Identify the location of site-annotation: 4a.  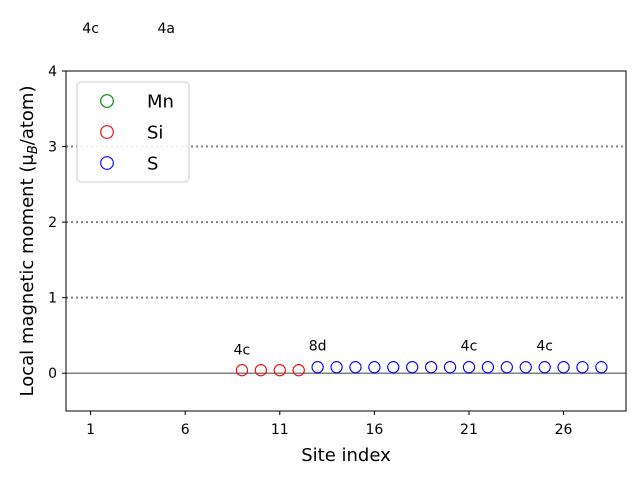
(167, 29).